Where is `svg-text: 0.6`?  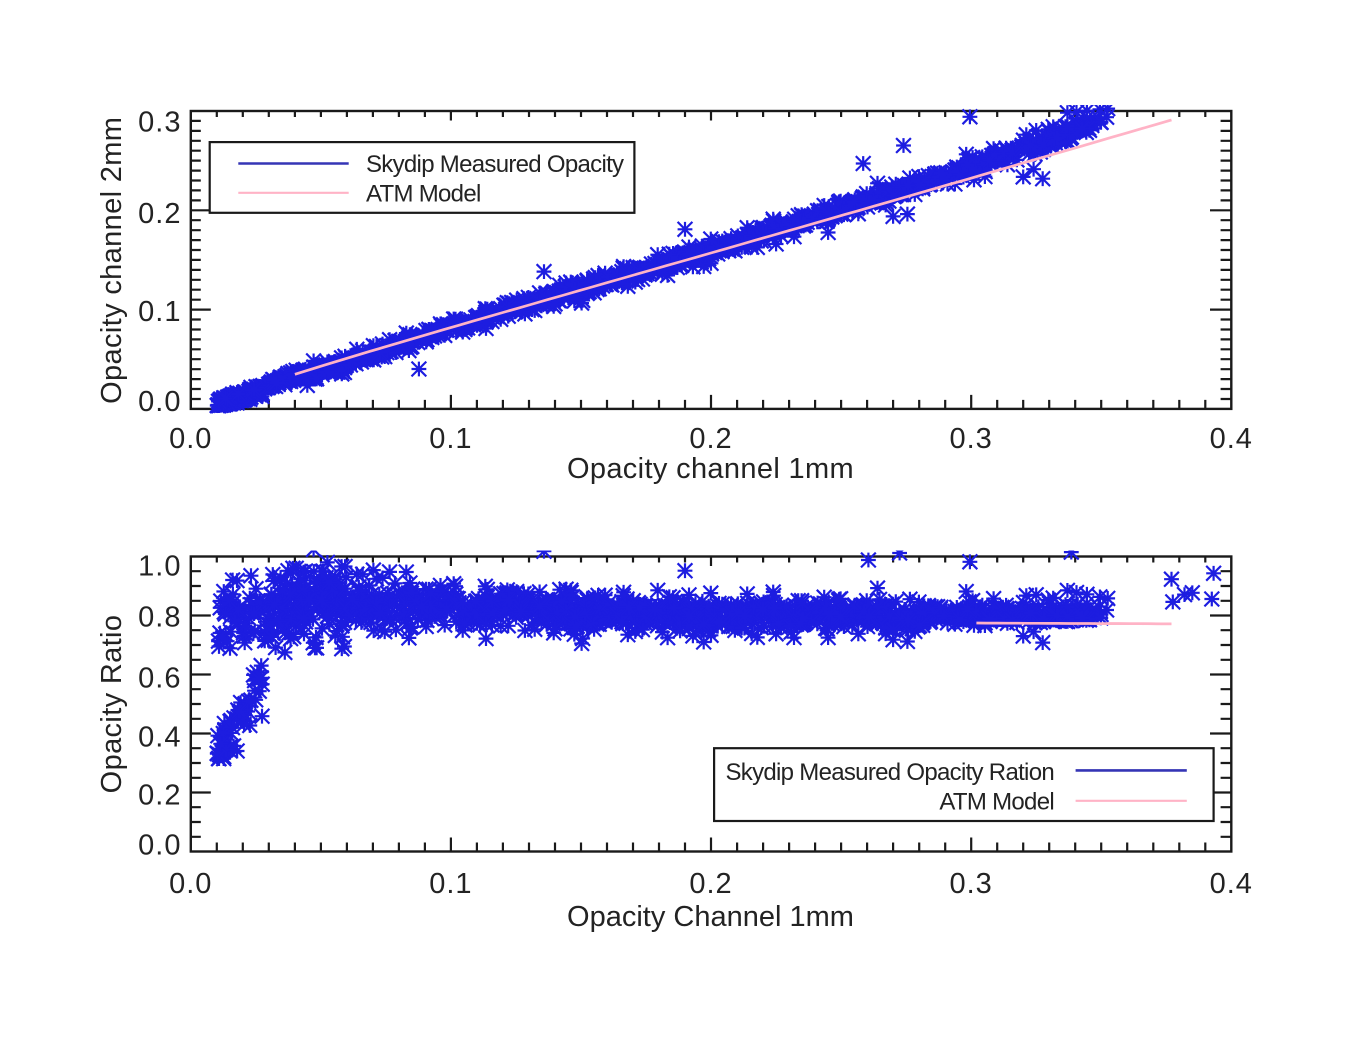 svg-text: 0.6 is located at coordinates (159, 679).